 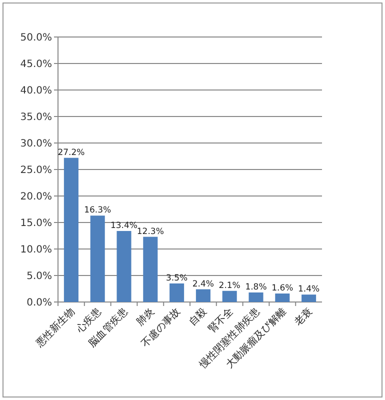 I want to click on y-tick-label: 20.0%, so click(x=36, y=197).